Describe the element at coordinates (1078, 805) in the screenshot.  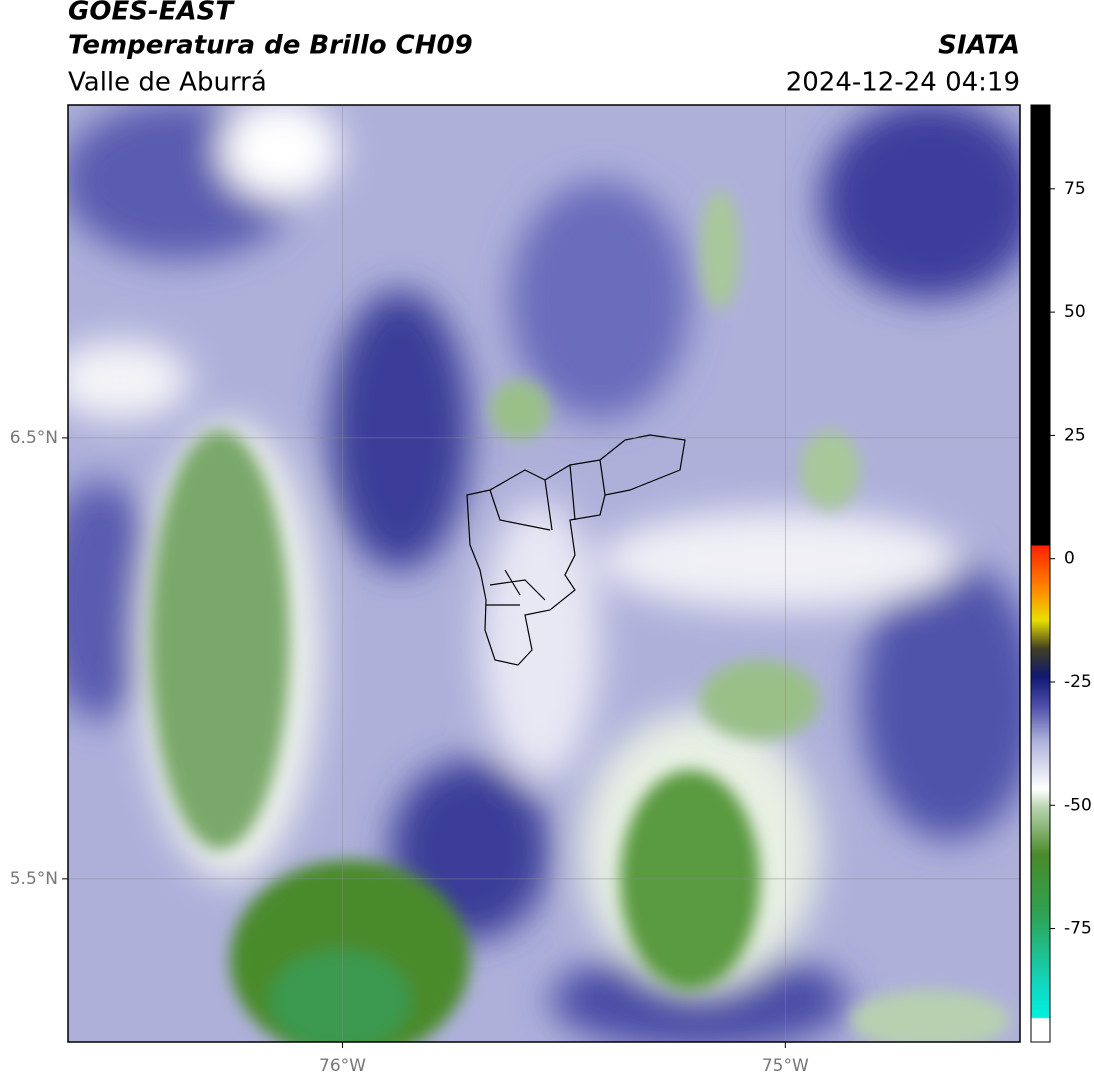
I see `colorbar-tick-label: -50` at that location.